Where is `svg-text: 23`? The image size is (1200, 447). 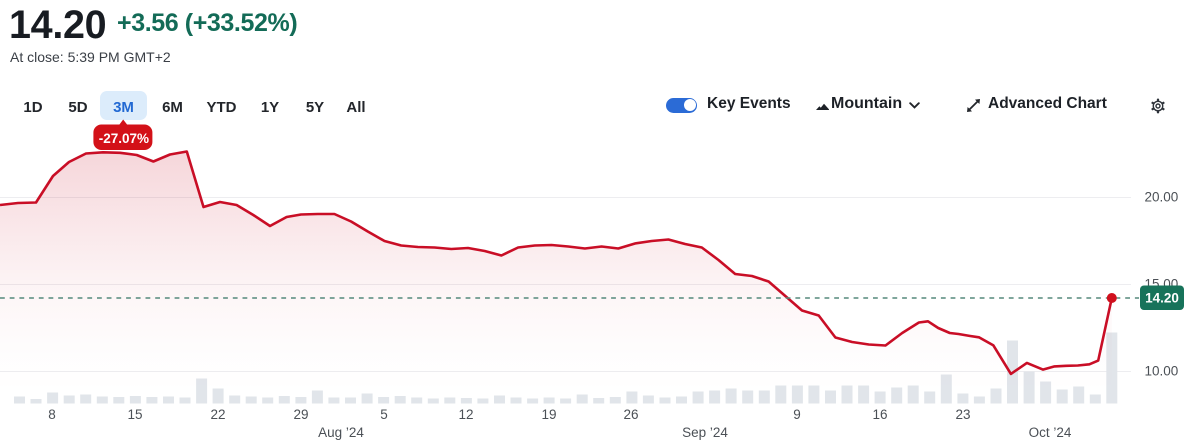
svg-text: 23 is located at coordinates (962, 414).